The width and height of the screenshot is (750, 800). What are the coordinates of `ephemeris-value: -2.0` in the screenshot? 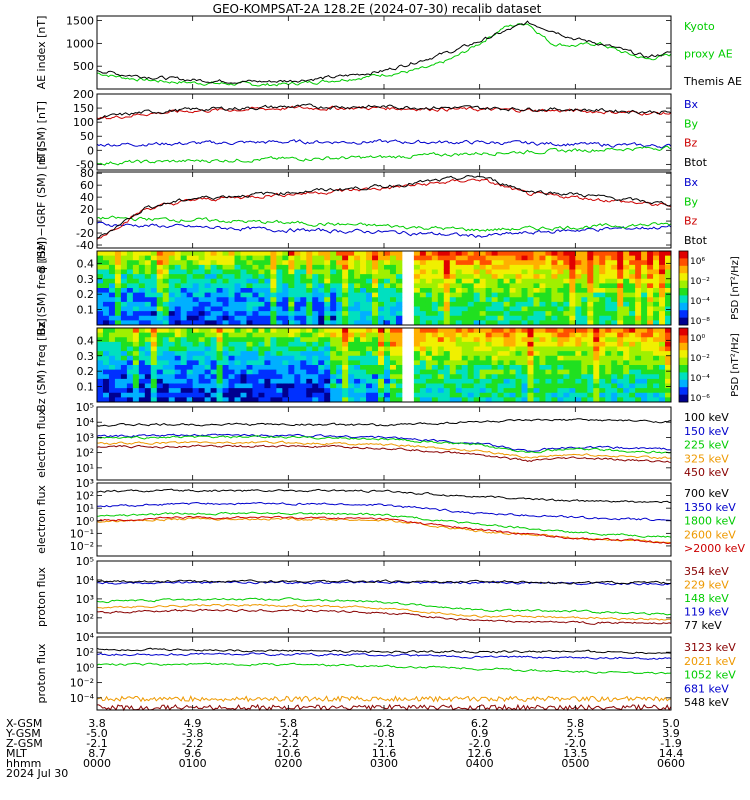 It's located at (479, 743).